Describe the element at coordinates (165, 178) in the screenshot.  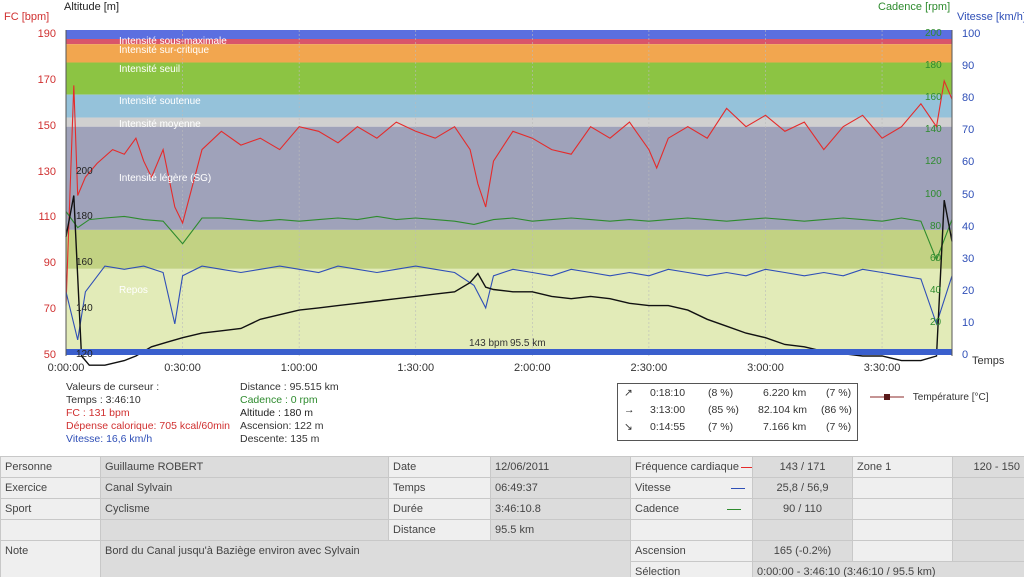
I see `zone-label: Intensité légère (SG)` at that location.